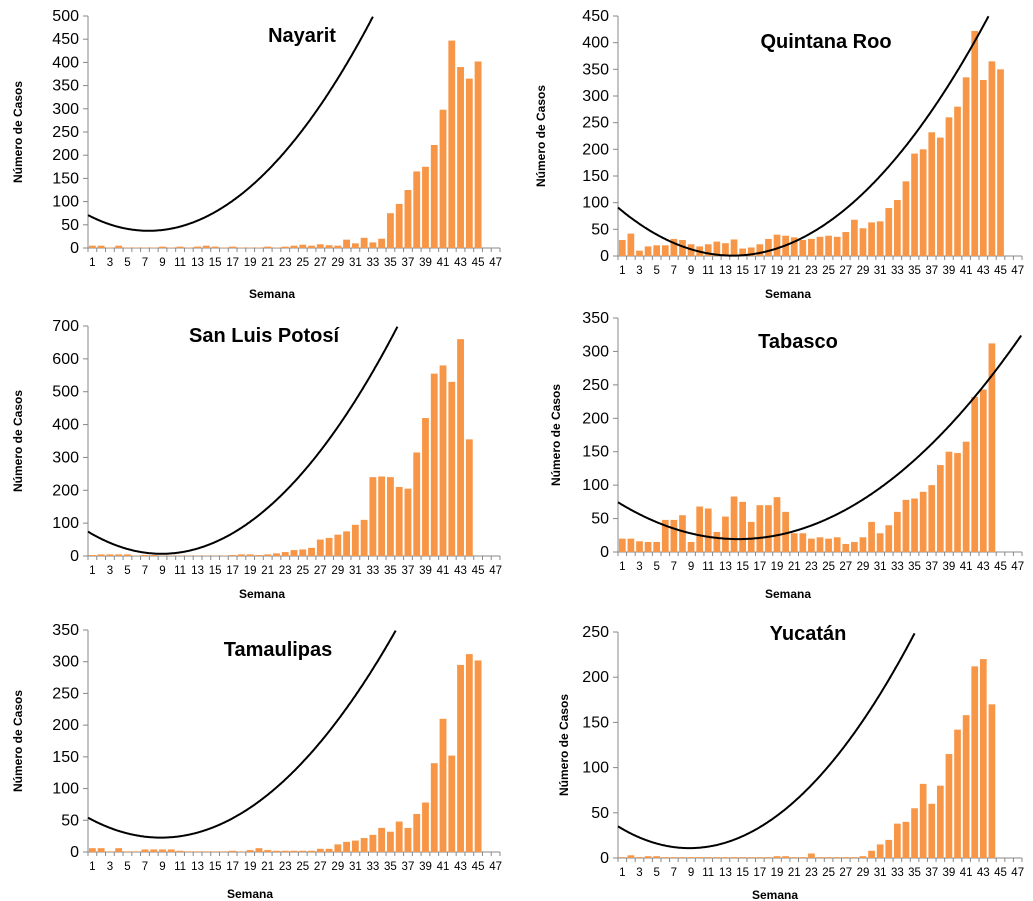  I want to click on y-tick-label: 700, so click(65, 326).